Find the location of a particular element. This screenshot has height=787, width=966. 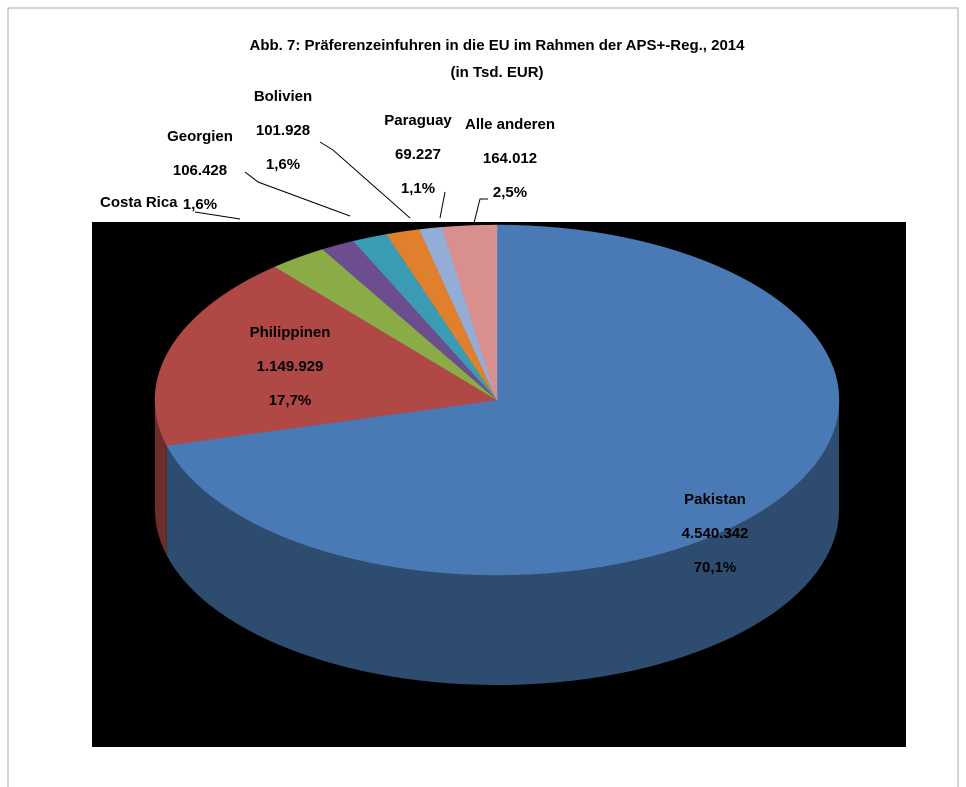

data-label: Georgien is located at coordinates (200, 136).